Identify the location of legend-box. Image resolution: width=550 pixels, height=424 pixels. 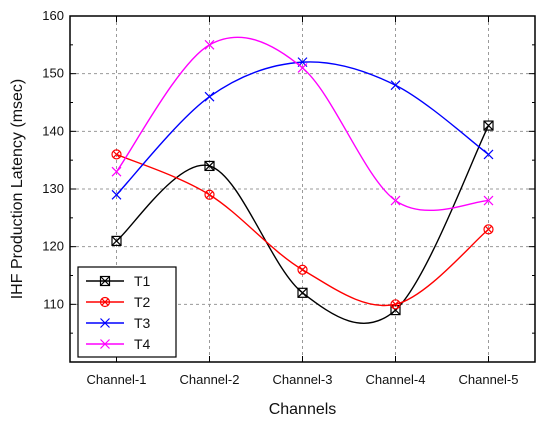
(127, 312).